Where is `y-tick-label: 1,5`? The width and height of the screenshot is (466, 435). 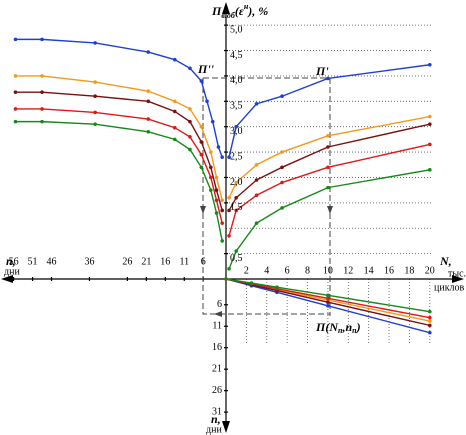 y-tick-label: 1,5 is located at coordinates (236, 207).